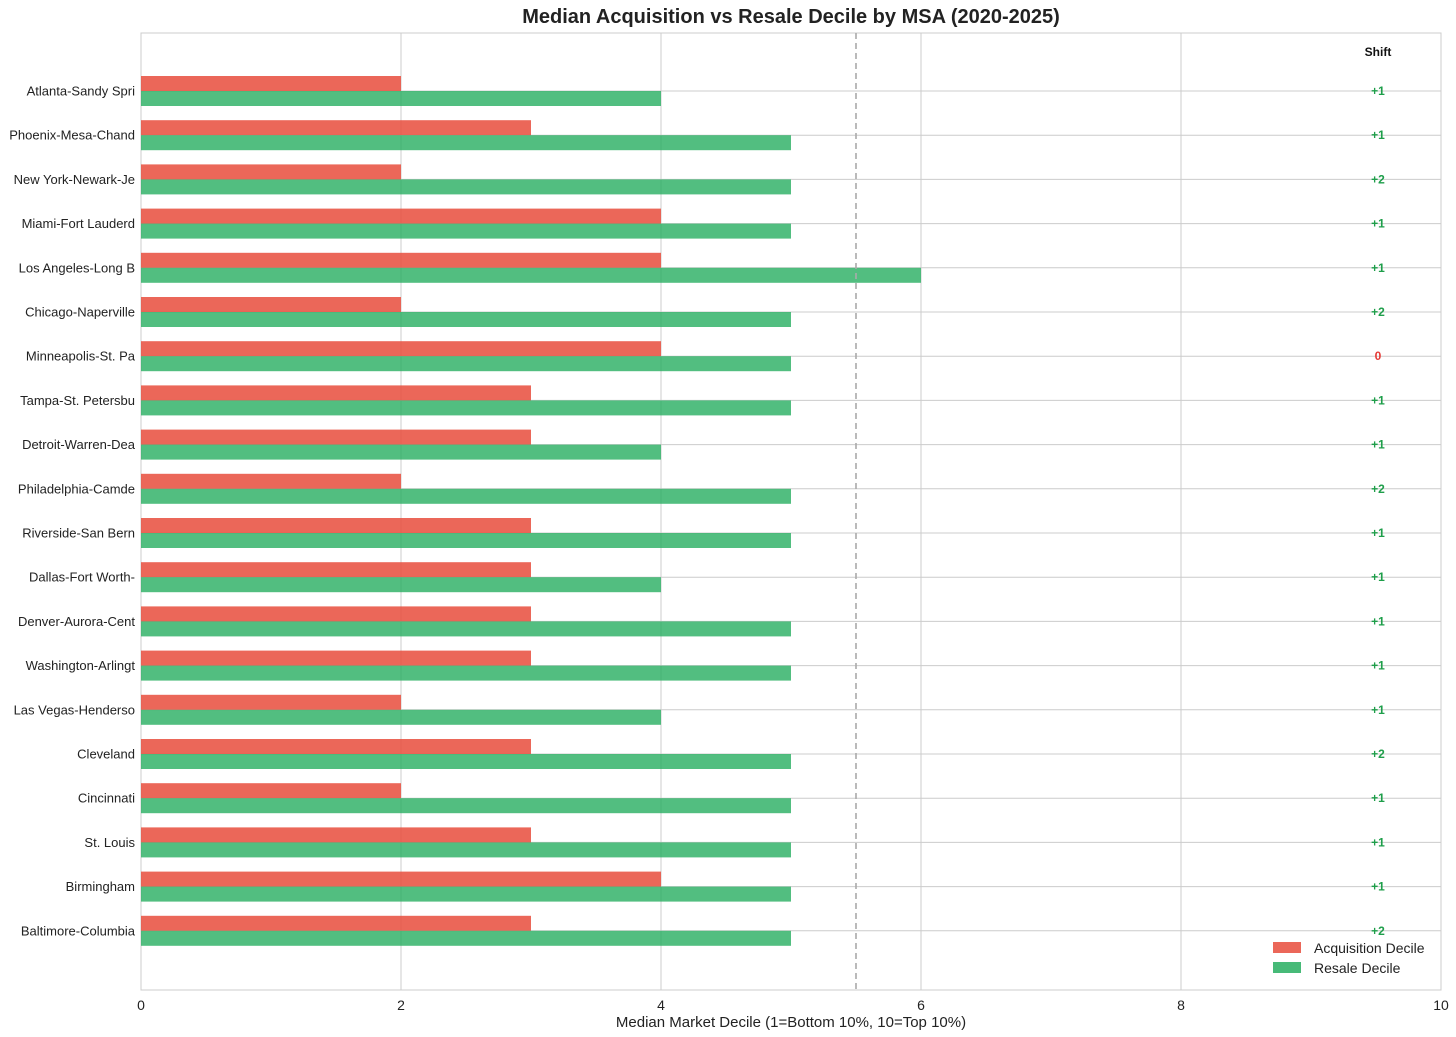 The height and width of the screenshot is (1037, 1456). Describe the element at coordinates (80, 312) in the screenshot. I see `y-tick-label: Chicago-Naperville` at that location.